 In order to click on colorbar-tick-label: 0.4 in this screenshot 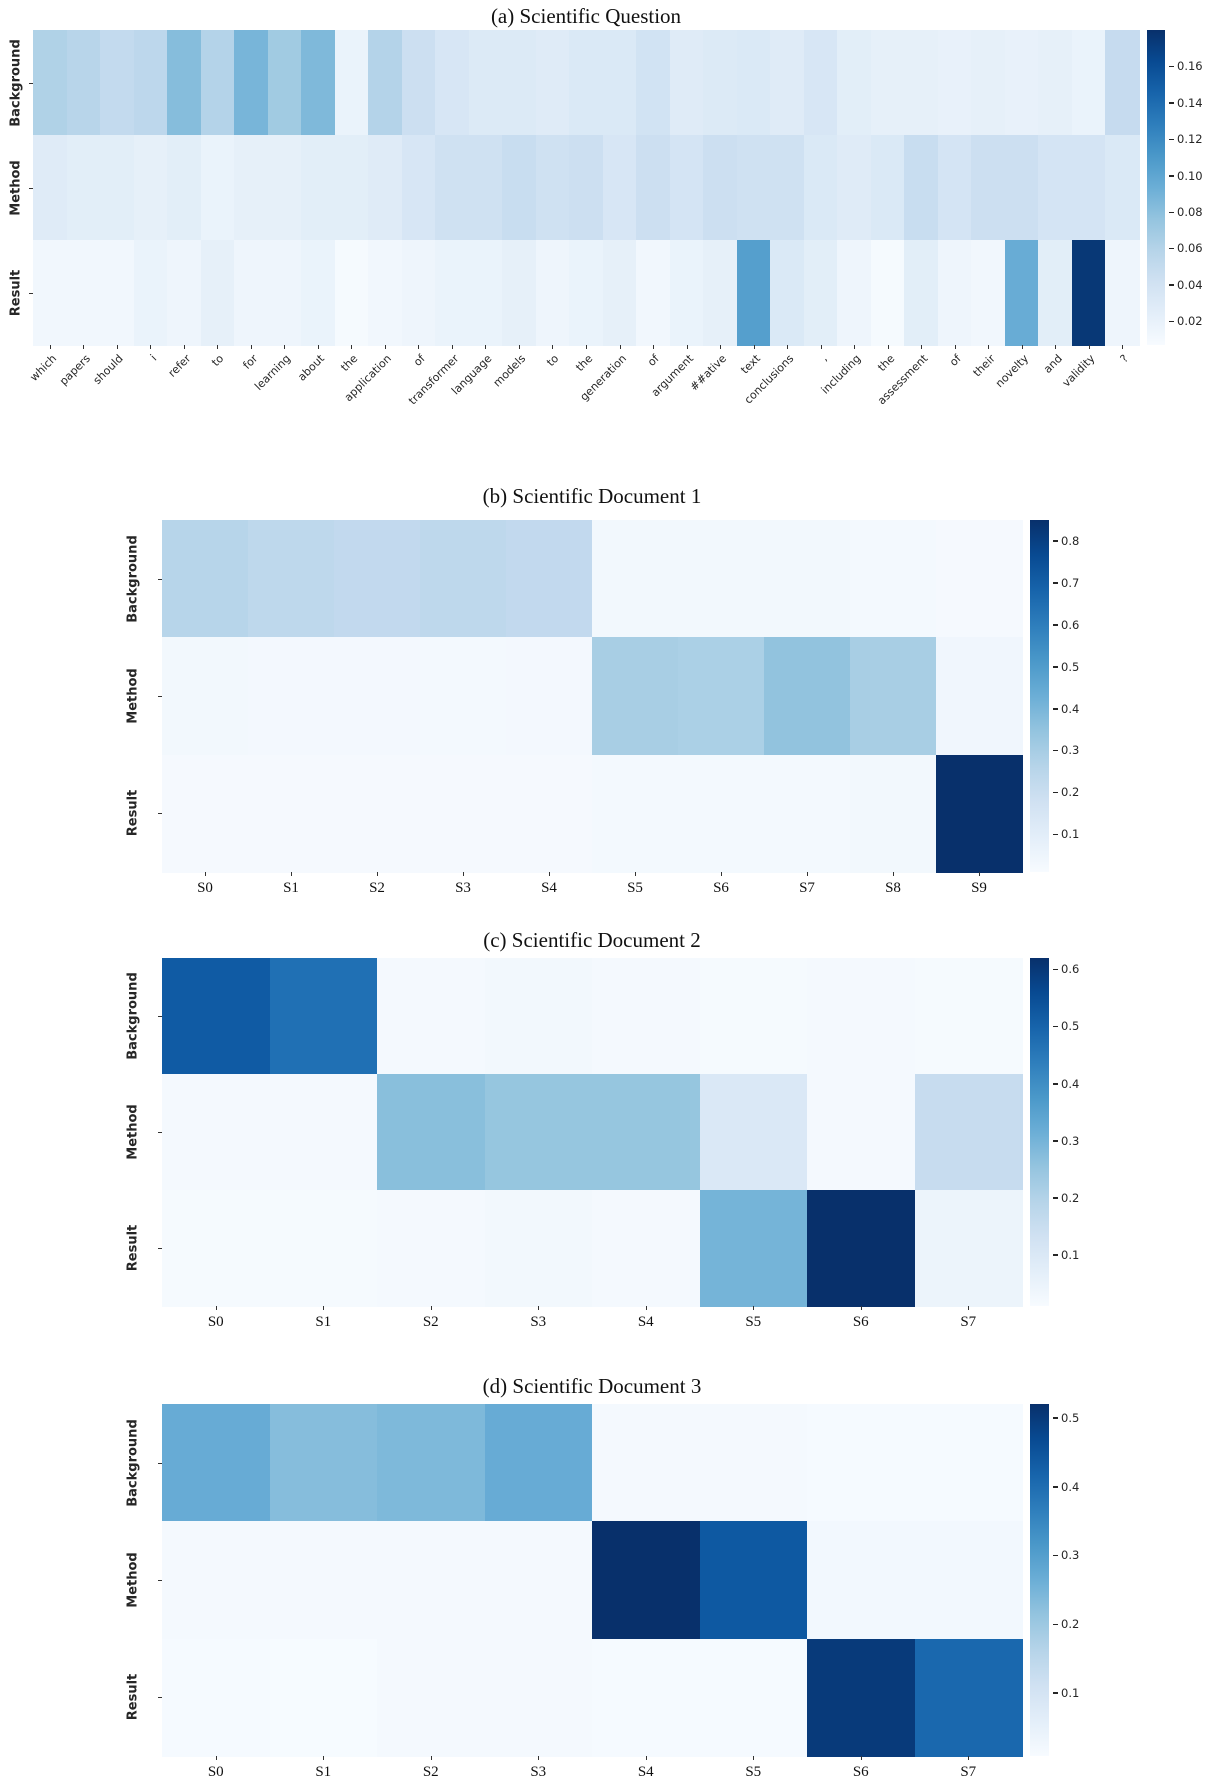, I will do `click(1070, 1083)`.